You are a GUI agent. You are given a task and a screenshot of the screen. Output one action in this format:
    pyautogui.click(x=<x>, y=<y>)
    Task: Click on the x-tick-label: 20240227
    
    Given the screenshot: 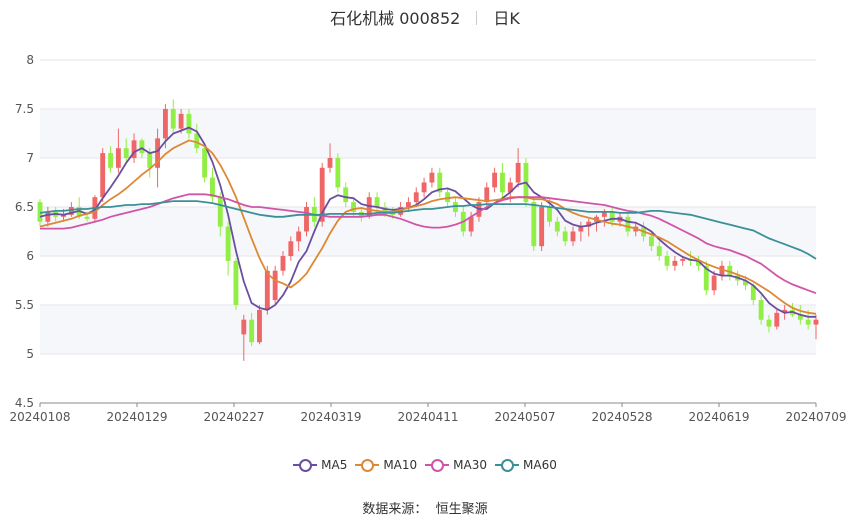 What is the action you would take?
    pyautogui.click(x=233, y=417)
    